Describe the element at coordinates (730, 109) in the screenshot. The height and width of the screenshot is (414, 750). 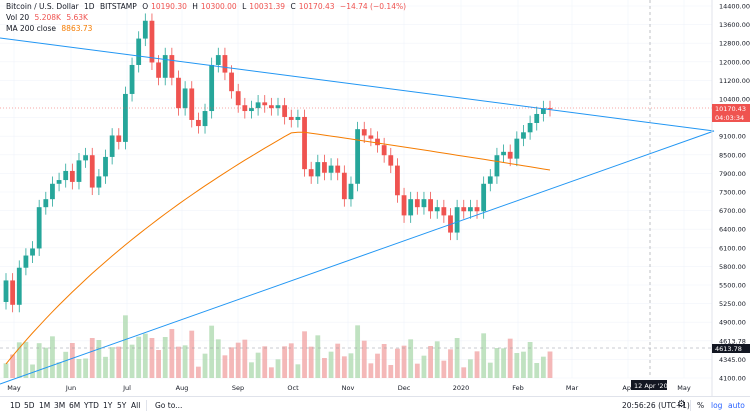
I see `svg-text: 10170.43` at that location.